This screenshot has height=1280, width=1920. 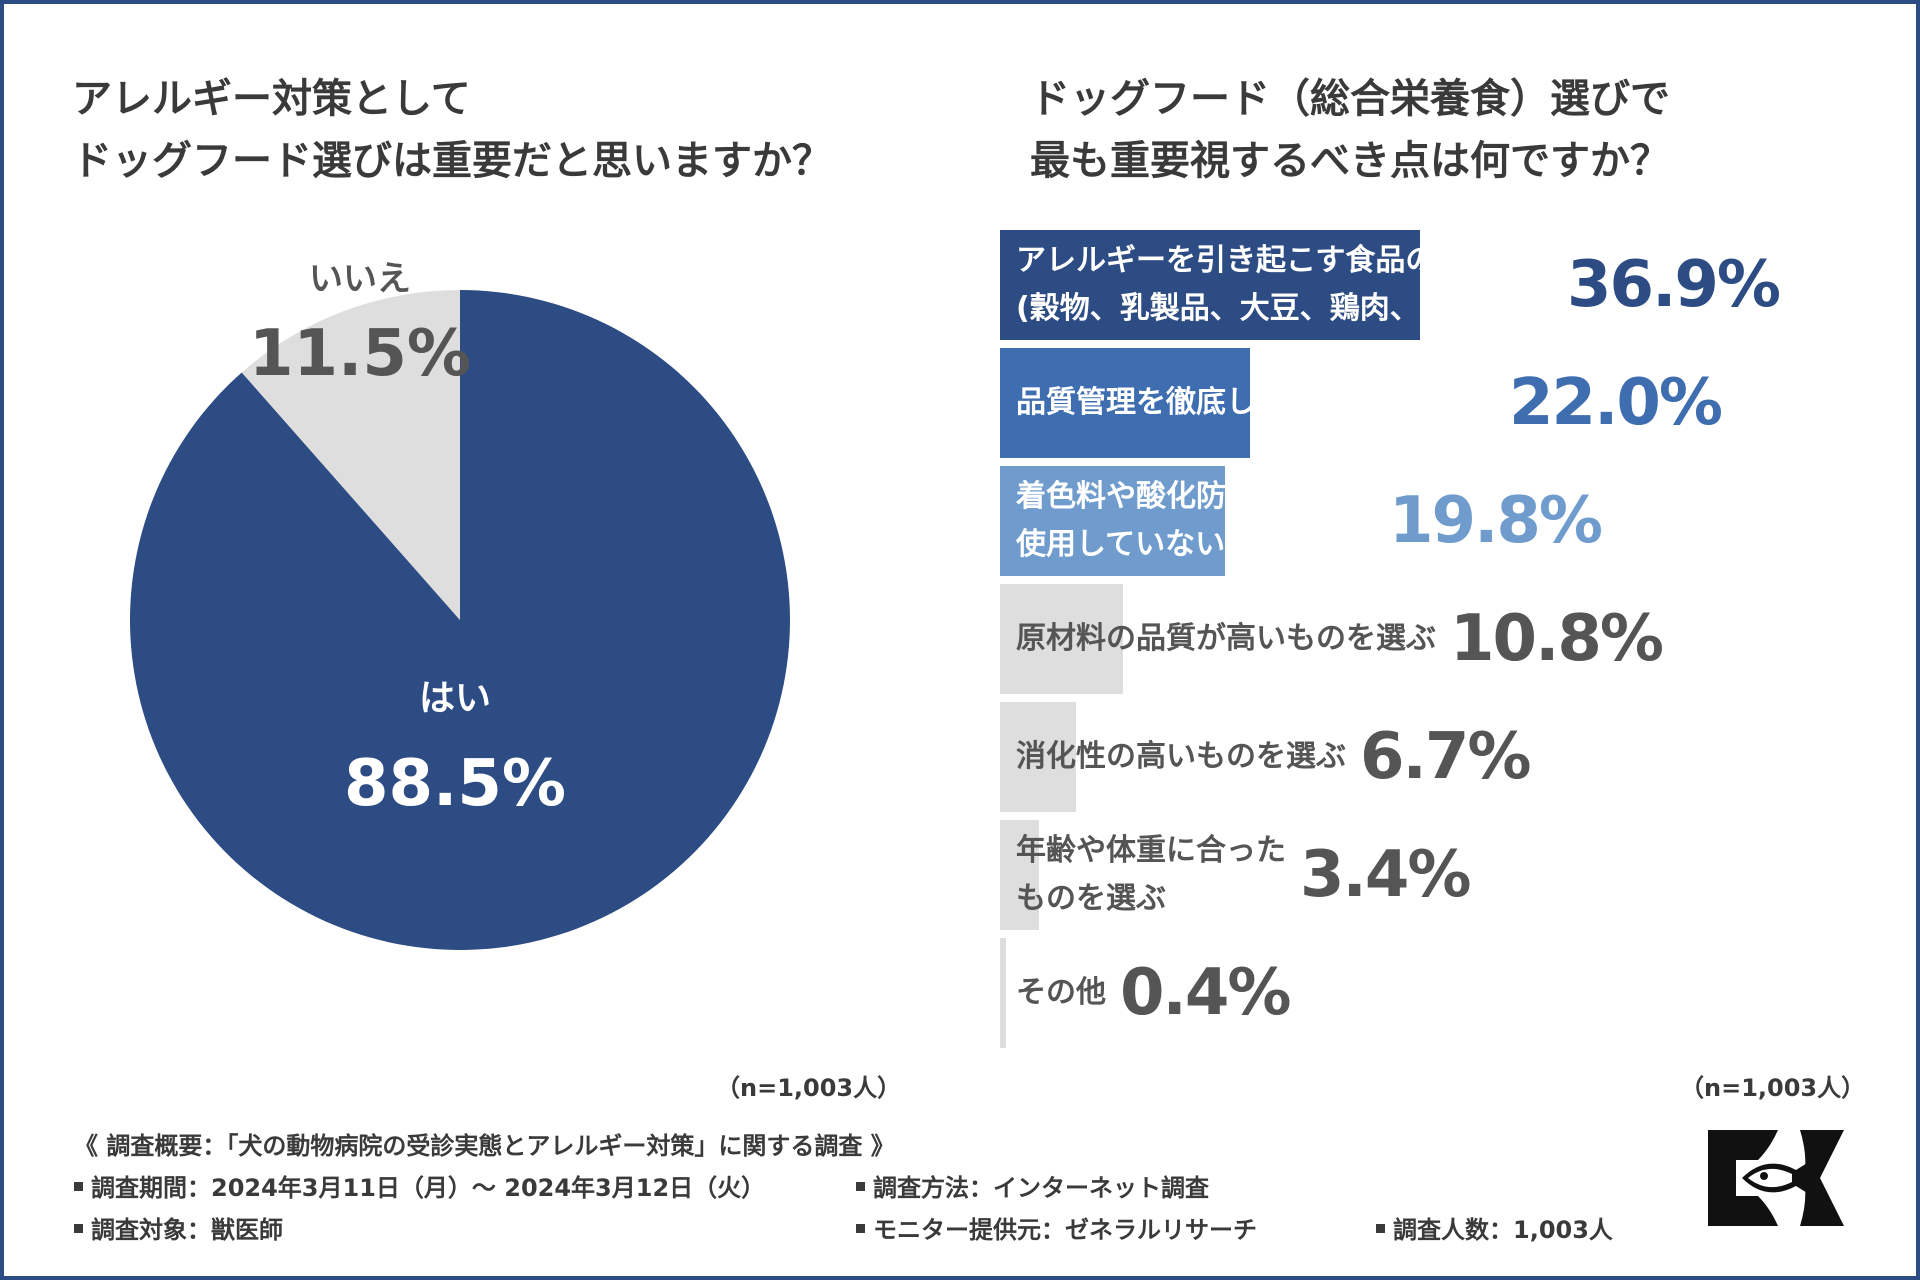 I want to click on pie-label-yes: はい, so click(x=455, y=698).